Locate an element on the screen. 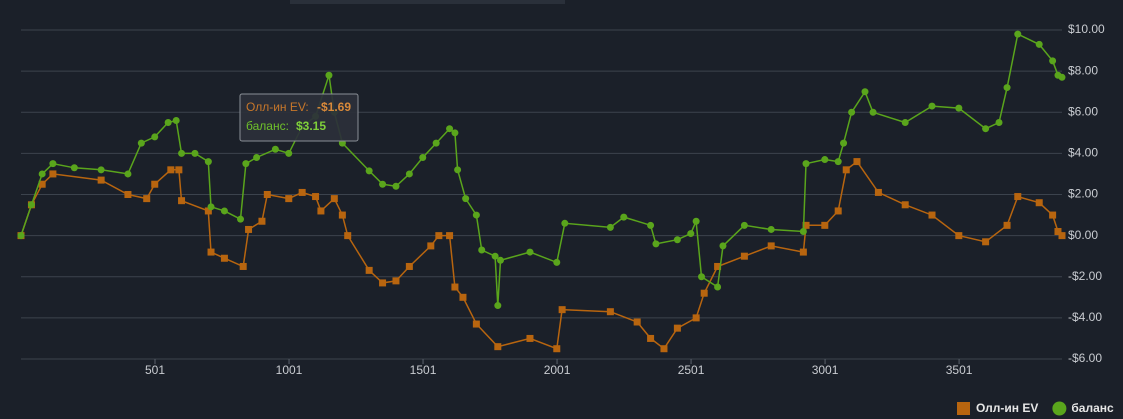  y-tick-label: $10.00 is located at coordinates (1086, 29).